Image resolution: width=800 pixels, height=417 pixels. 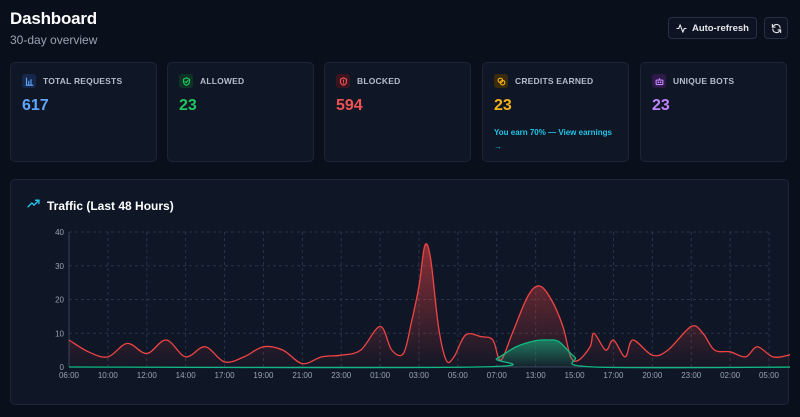 What do you see at coordinates (240, 112) in the screenshot?
I see `stat-card-allowed: ALLOWED 23` at bounding box center [240, 112].